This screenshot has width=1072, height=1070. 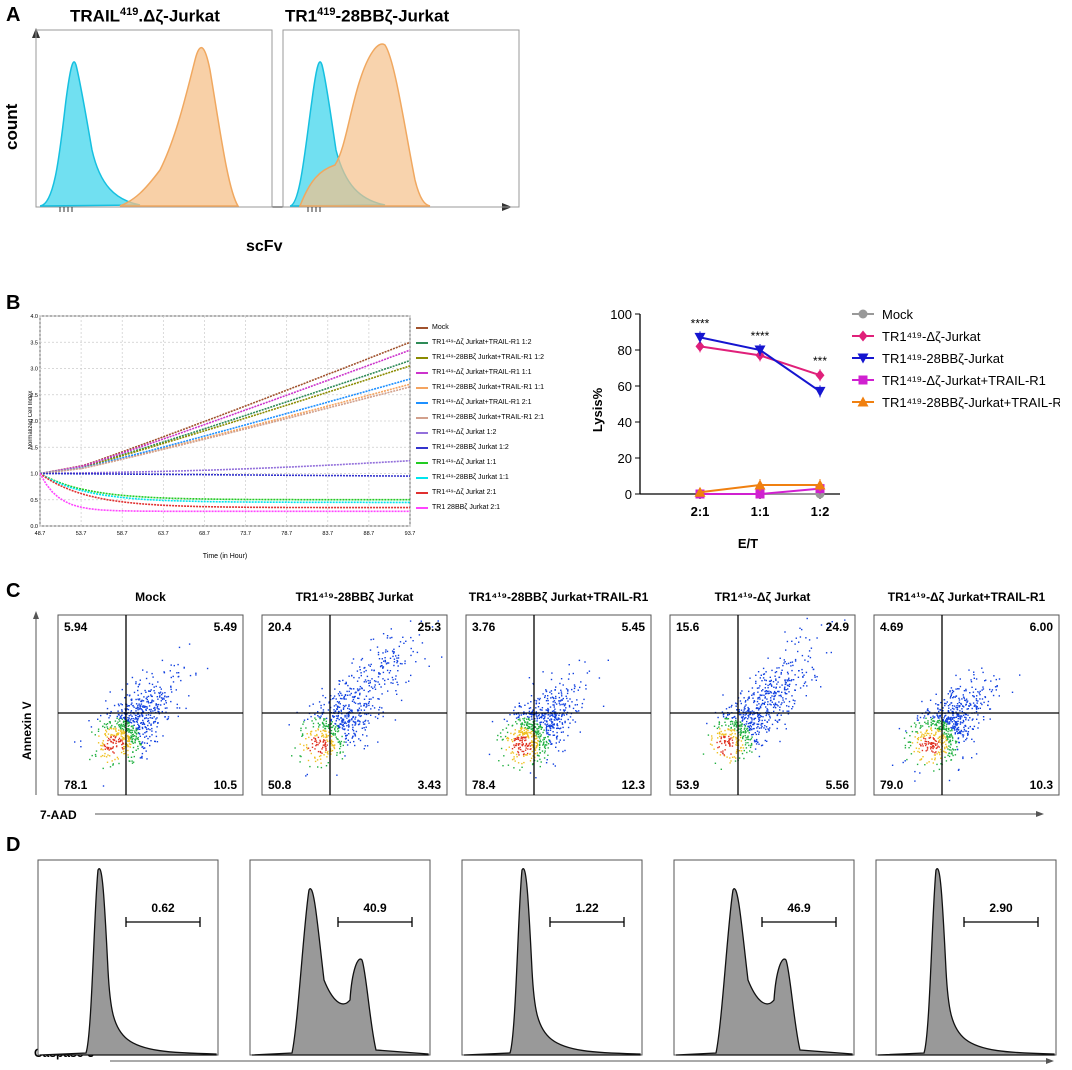 What do you see at coordinates (1001, 908) in the screenshot?
I see `caspase-gate-value: 2.90` at bounding box center [1001, 908].